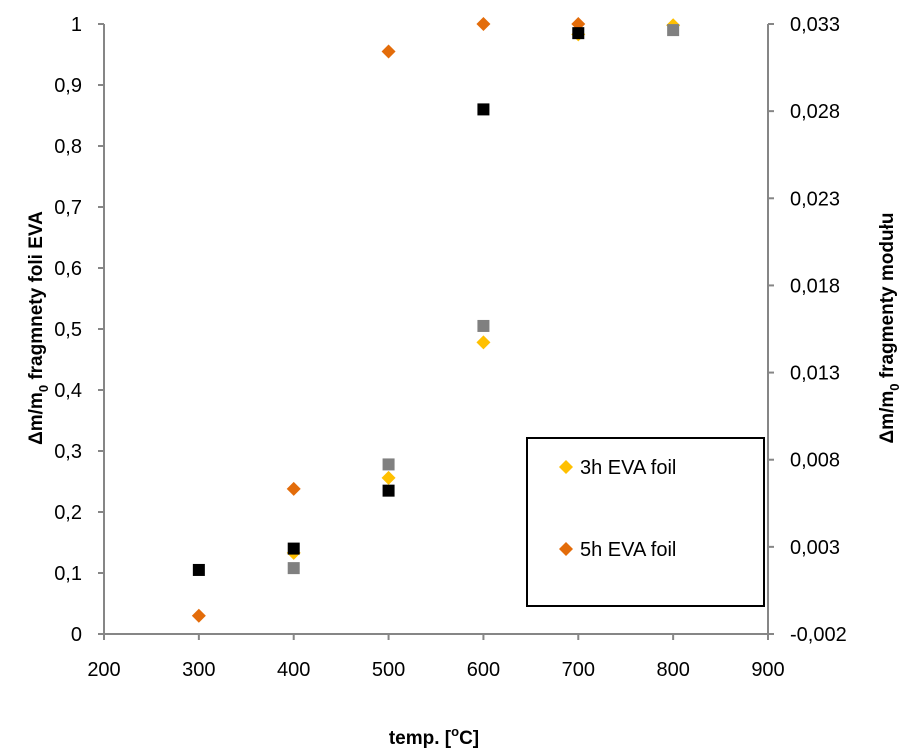 The width and height of the screenshot is (901, 754). I want to click on y-left-tick-label: 0,2, so click(68, 513).